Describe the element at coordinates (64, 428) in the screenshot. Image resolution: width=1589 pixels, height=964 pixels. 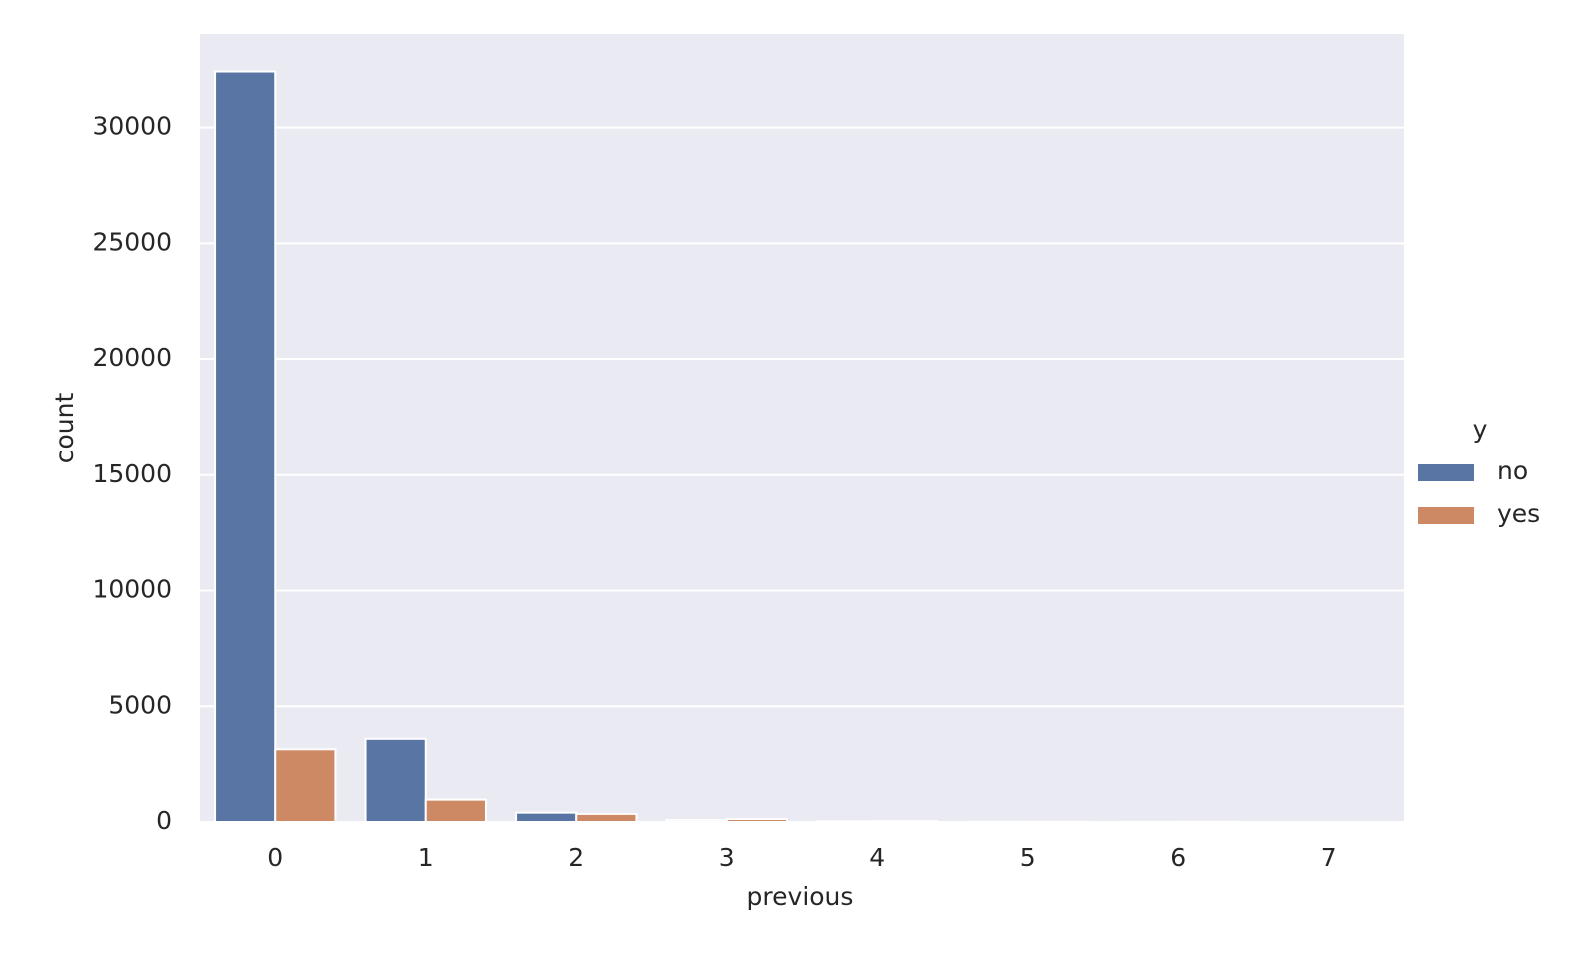
I see `y-axis-label: count` at that location.